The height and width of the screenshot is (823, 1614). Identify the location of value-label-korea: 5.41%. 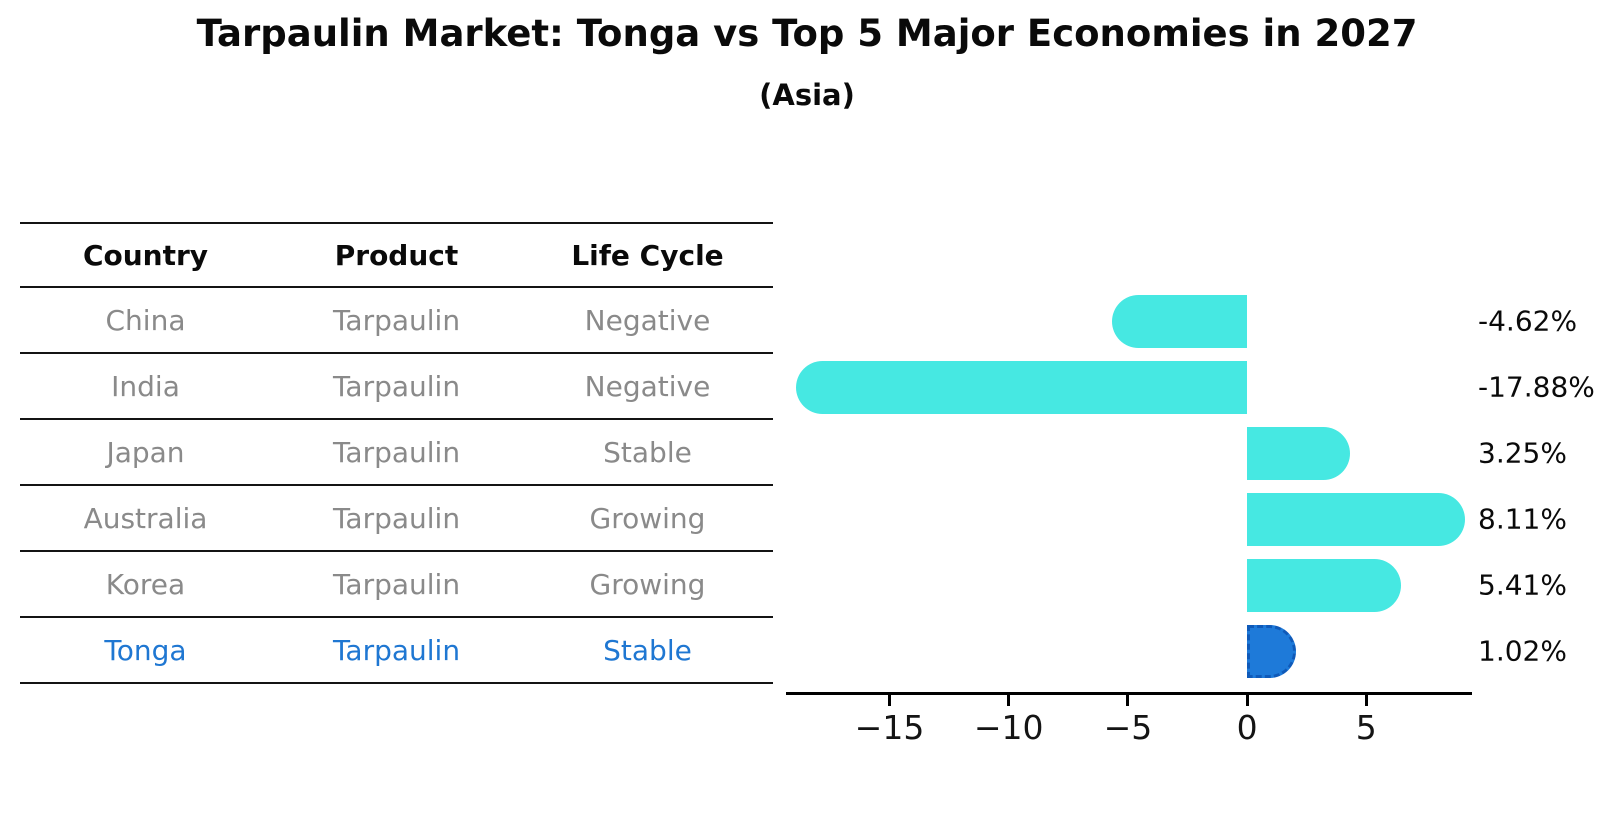
(1522, 585).